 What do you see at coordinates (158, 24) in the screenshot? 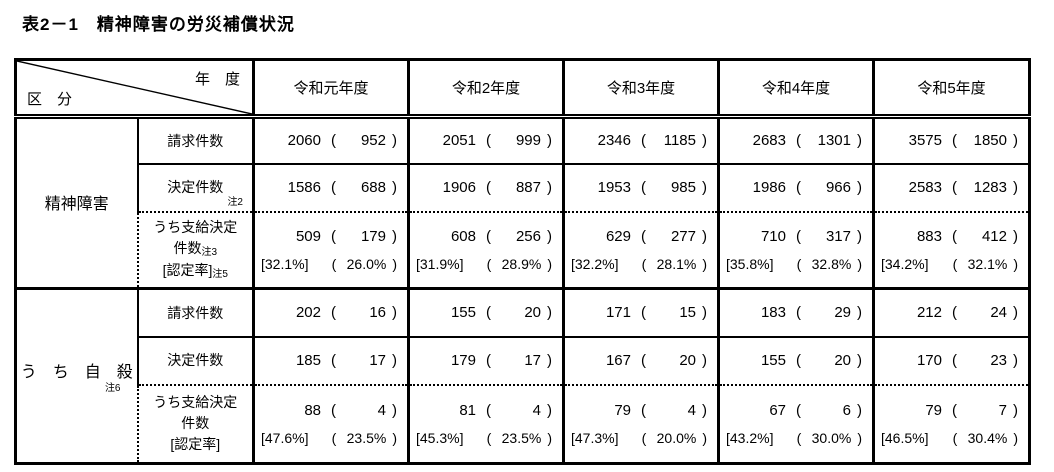
I see `page-title: 表2－1 精神障害の労災補償状況` at bounding box center [158, 24].